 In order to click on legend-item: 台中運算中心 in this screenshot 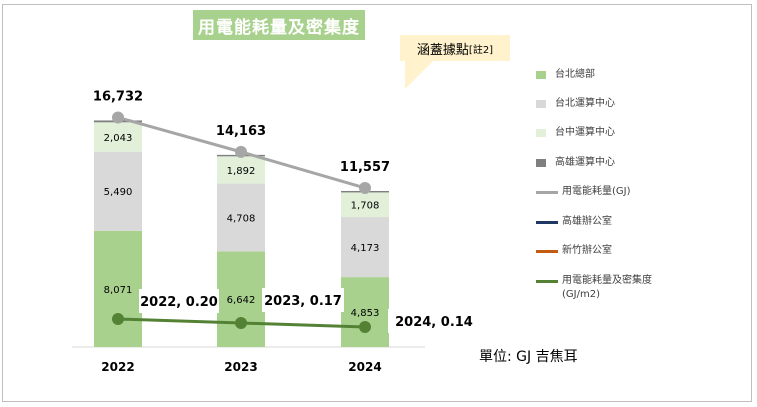, I will do `click(595, 133)`.